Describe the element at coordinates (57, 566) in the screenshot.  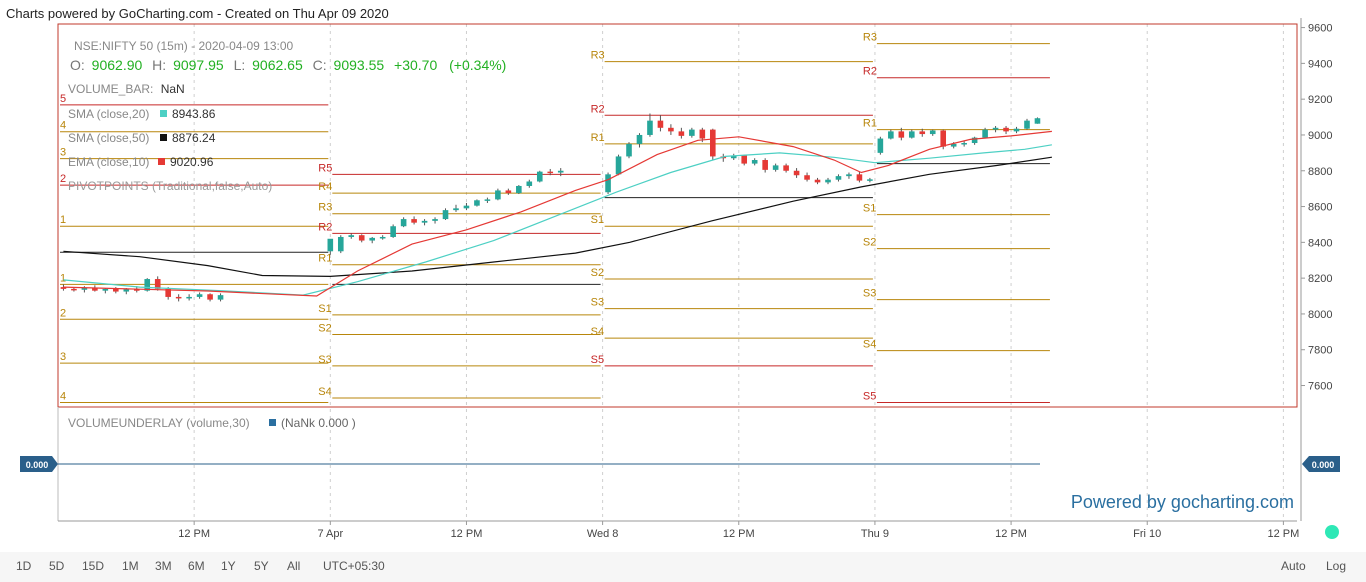
I see `range-button-5d: 5D` at that location.